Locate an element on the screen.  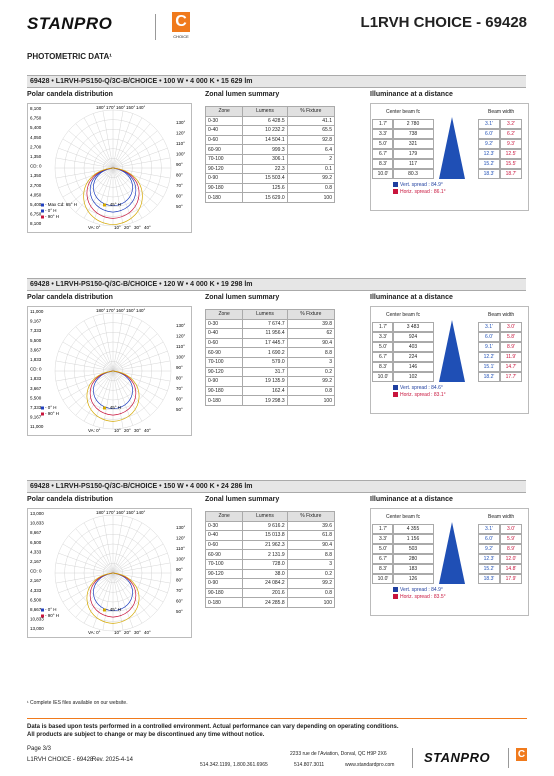
angle-label: 160° is located at coordinates (121, 512).